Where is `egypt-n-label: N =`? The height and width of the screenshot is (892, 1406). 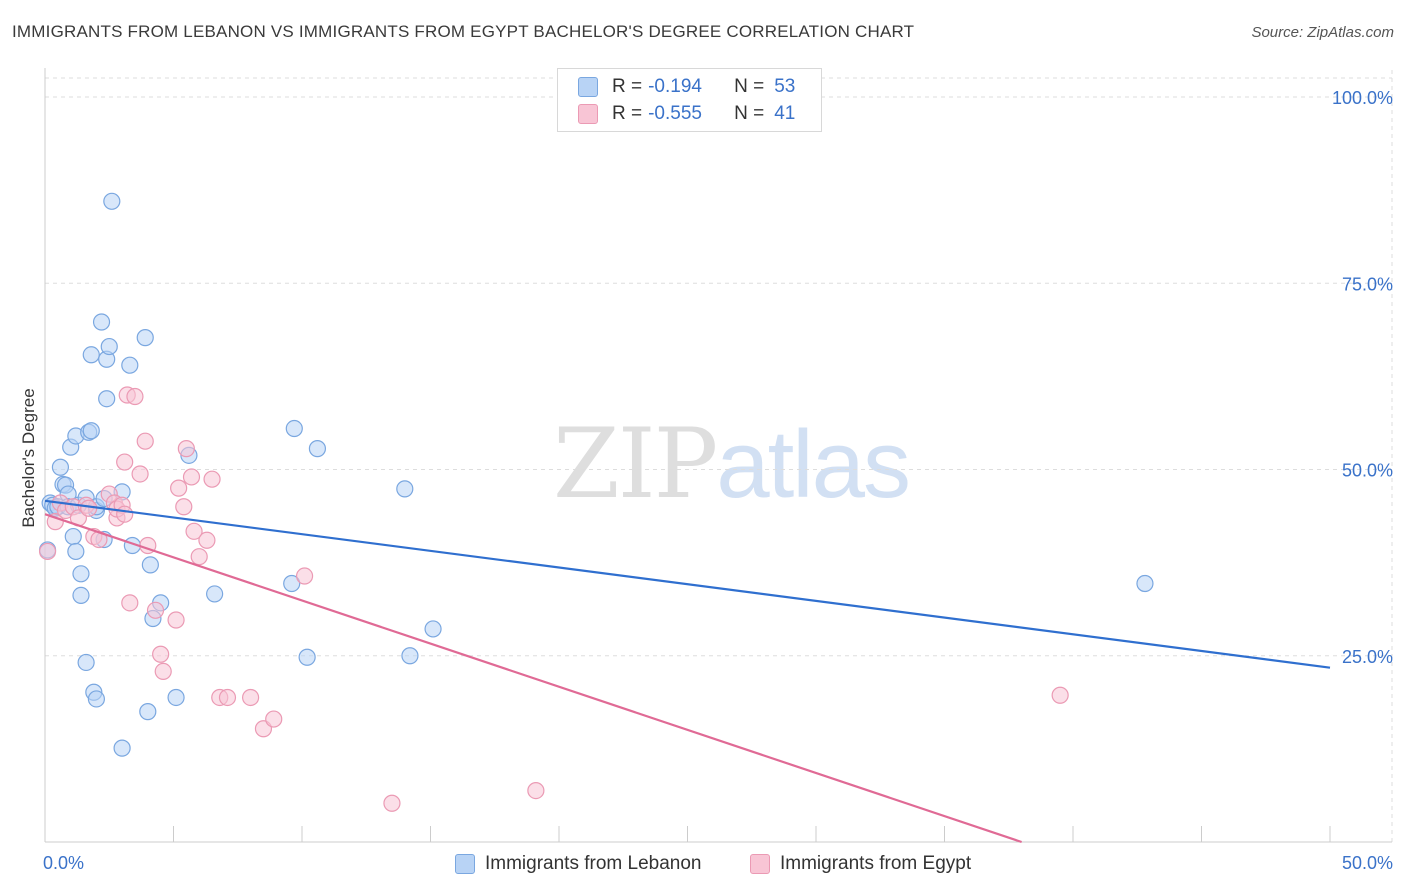
egypt-n-label: N = is located at coordinates (749, 113).